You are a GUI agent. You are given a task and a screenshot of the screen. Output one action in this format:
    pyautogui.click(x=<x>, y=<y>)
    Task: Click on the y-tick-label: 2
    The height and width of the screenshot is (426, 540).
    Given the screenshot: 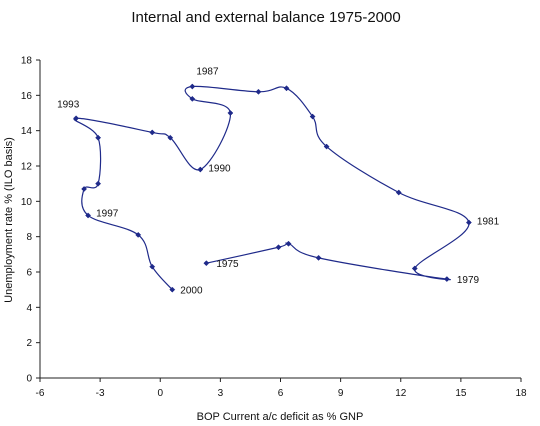 What is the action you would take?
    pyautogui.click(x=29, y=343)
    